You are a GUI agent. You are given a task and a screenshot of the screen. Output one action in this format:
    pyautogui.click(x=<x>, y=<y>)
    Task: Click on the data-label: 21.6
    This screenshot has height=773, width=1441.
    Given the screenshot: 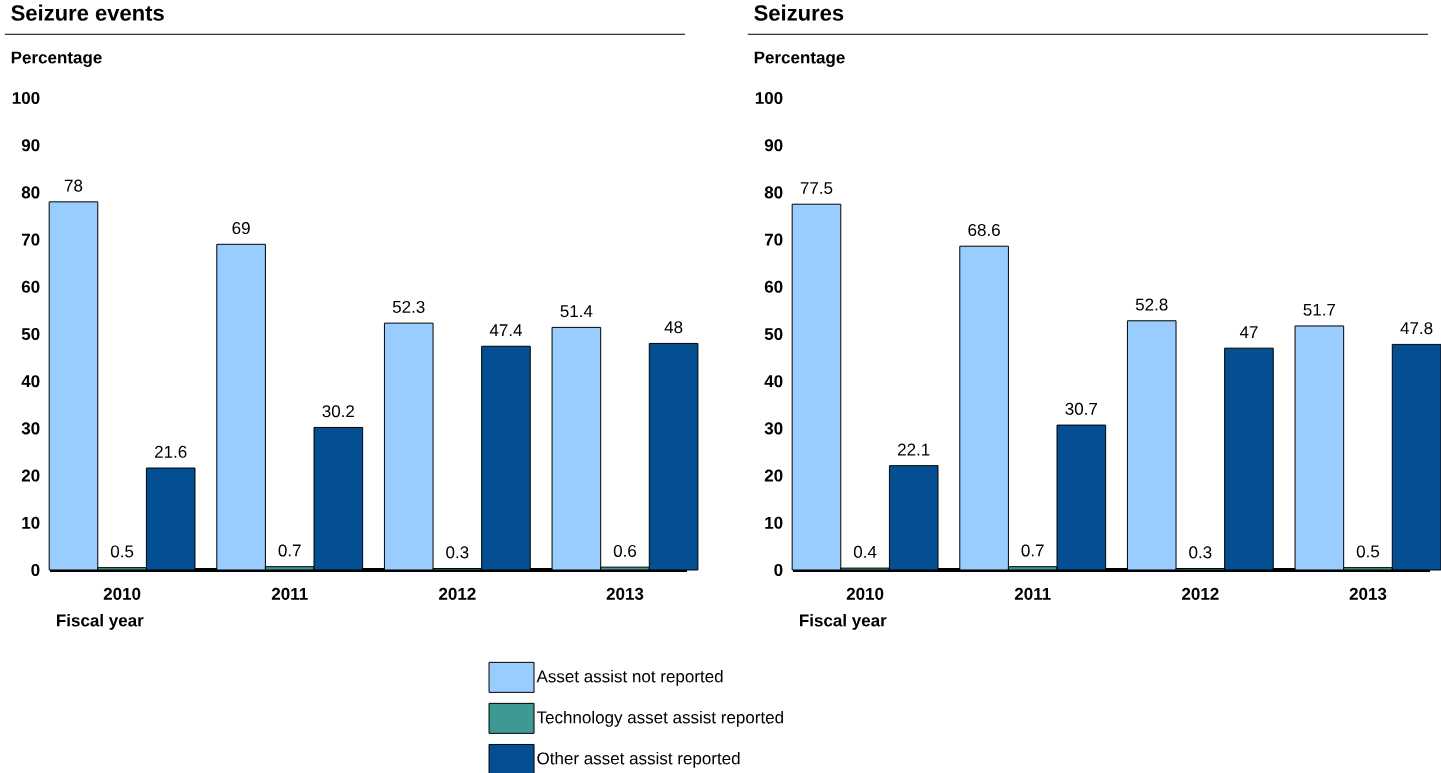 What is the action you would take?
    pyautogui.click(x=171, y=451)
    